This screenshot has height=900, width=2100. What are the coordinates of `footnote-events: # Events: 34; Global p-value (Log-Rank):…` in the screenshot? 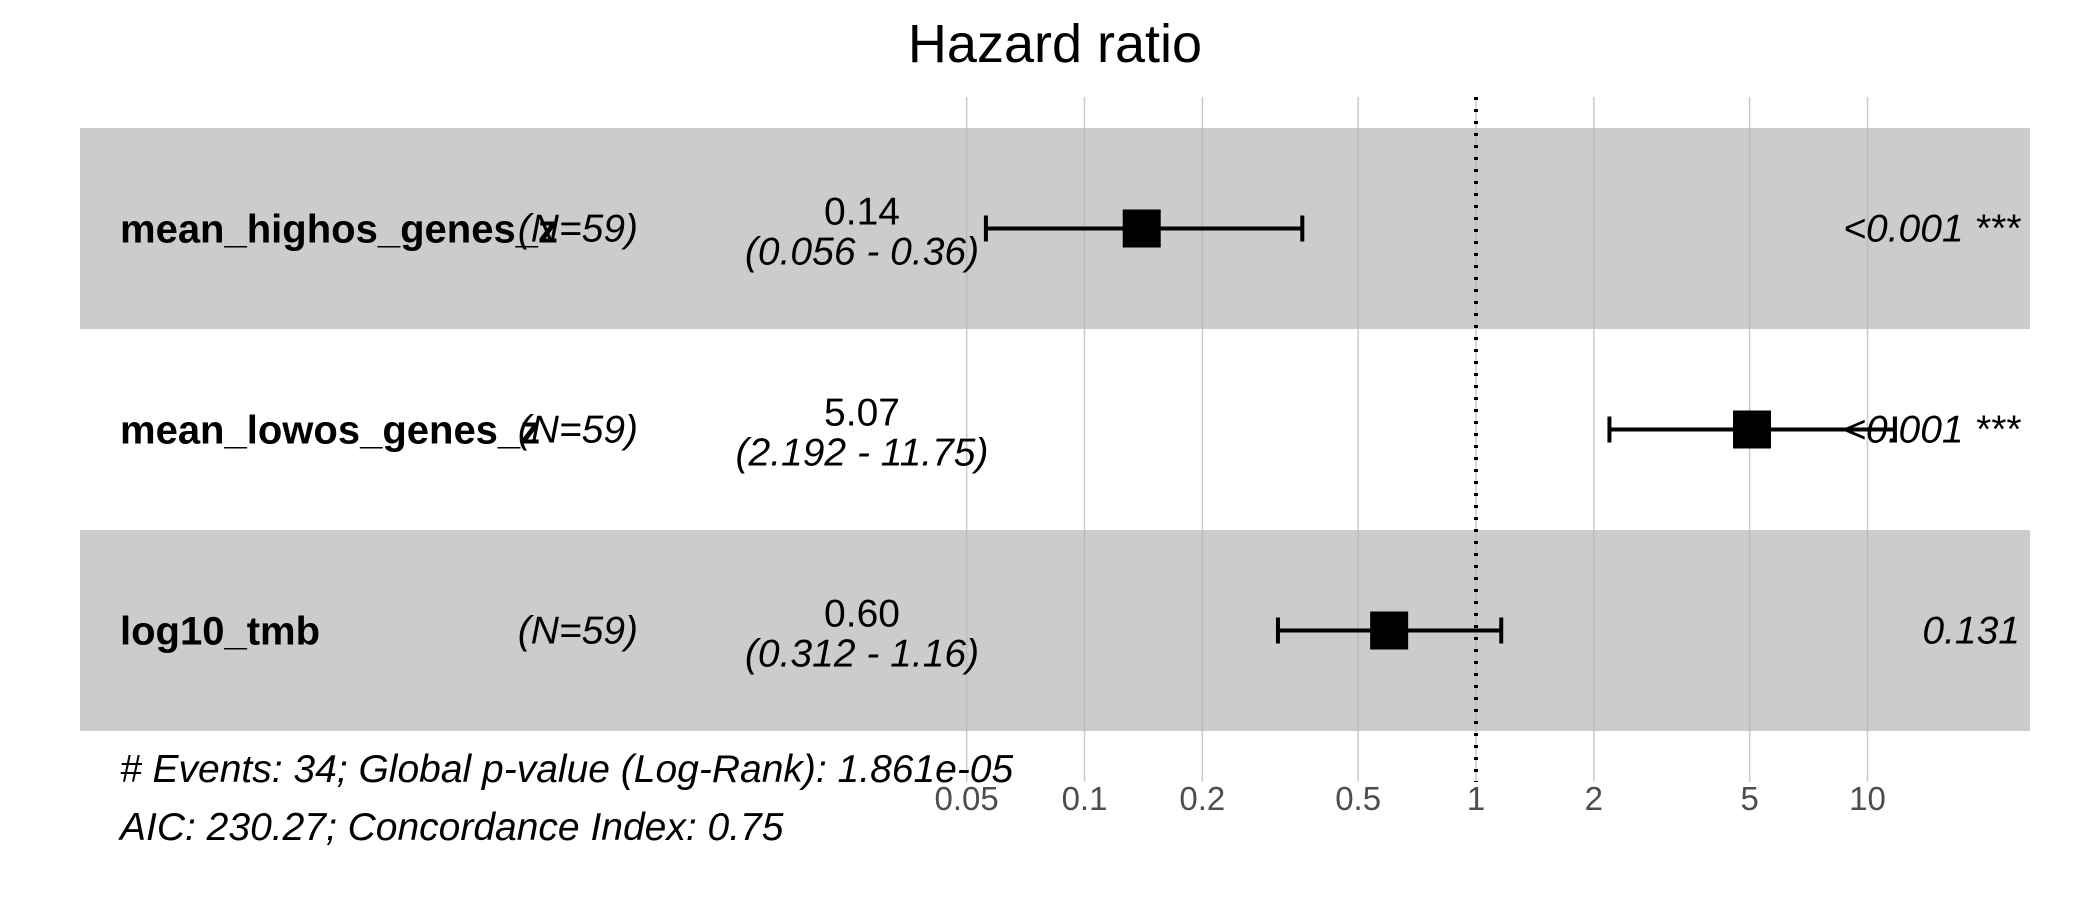 It's located at (567, 769).